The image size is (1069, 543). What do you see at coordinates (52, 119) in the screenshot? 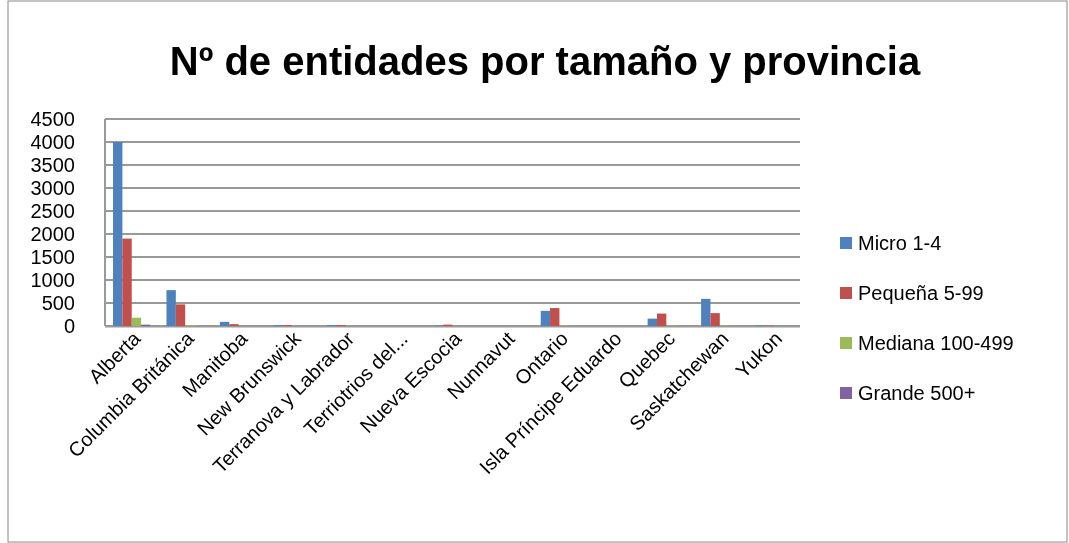
I see `y-tick-label: 4500` at bounding box center [52, 119].